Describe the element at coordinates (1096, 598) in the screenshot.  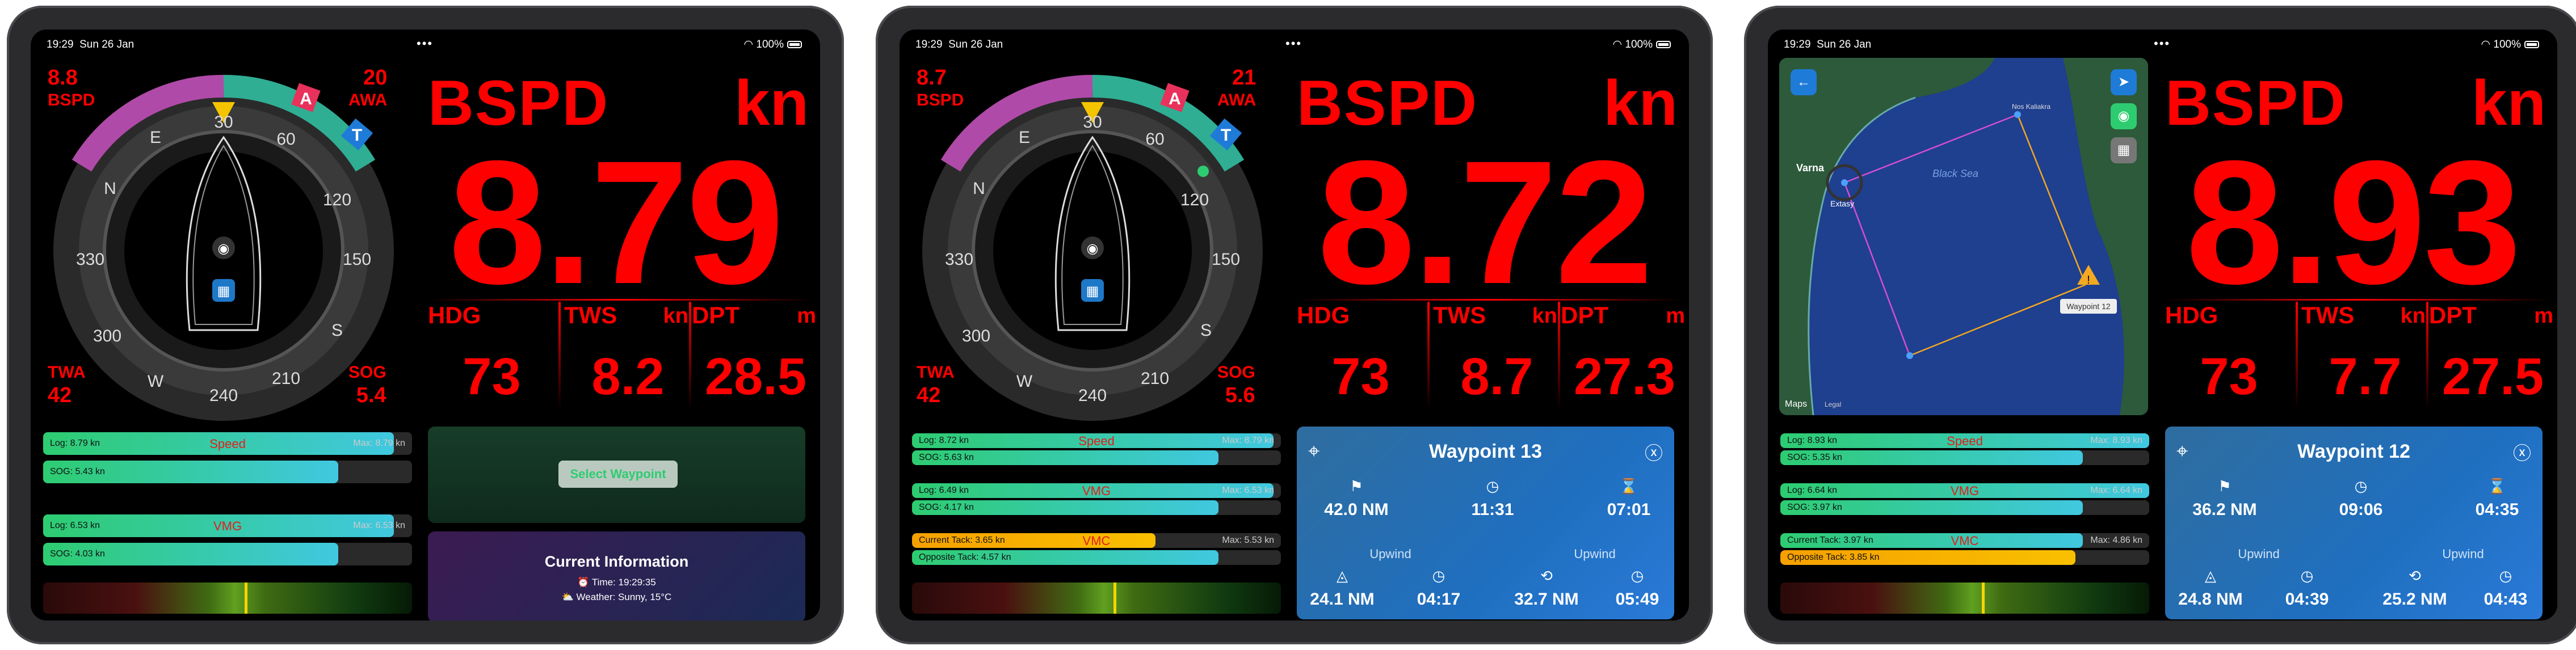
I see `heel-gauge` at that location.